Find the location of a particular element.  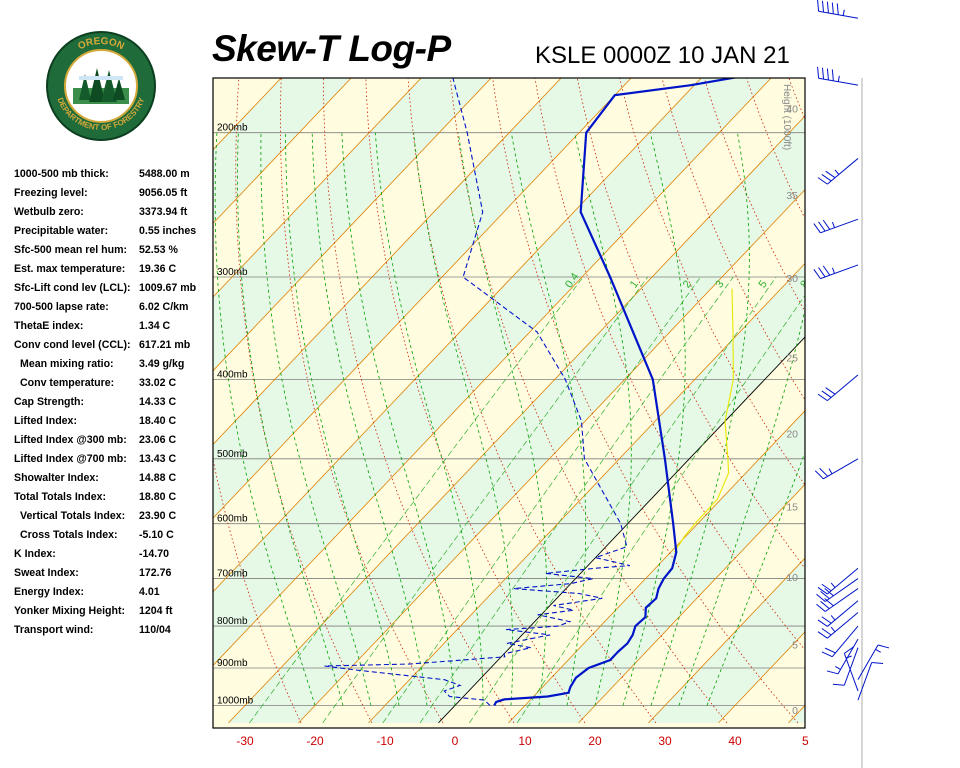

x-tick-label: -10 is located at coordinates (385, 741).